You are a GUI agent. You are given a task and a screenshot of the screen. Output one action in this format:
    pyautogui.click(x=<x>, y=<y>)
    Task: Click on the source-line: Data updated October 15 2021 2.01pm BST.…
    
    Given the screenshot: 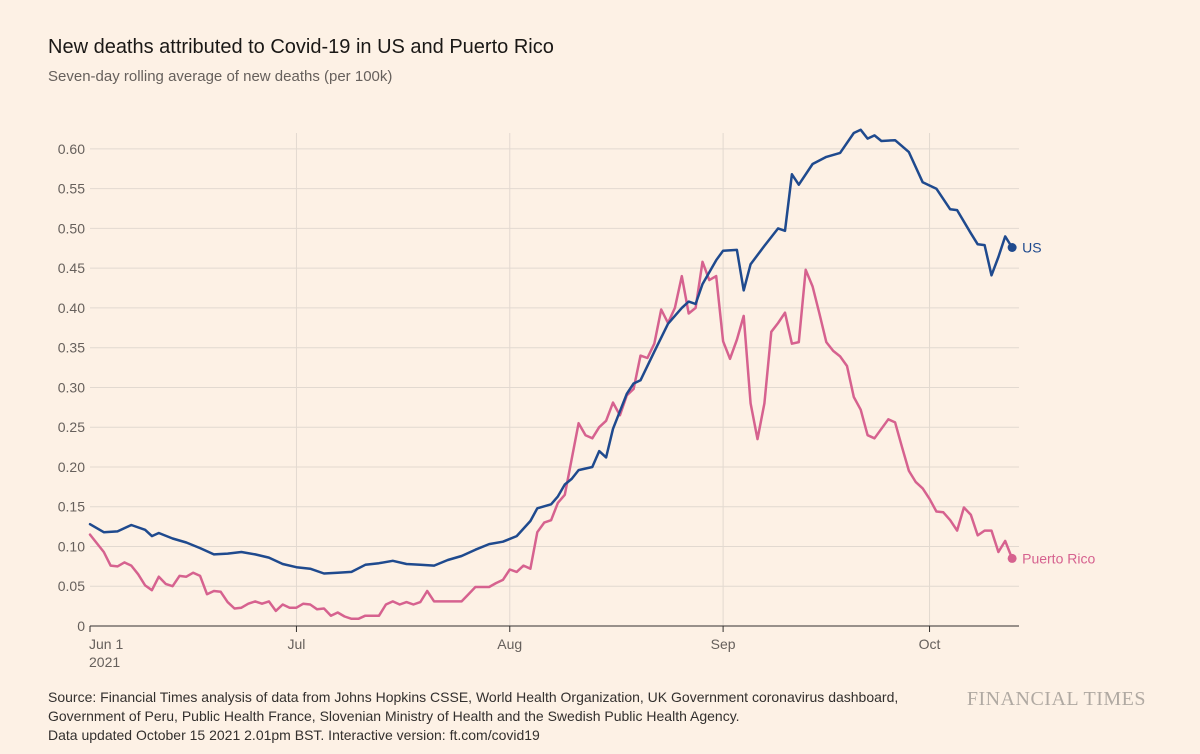 What is the action you would take?
    pyautogui.click(x=294, y=735)
    